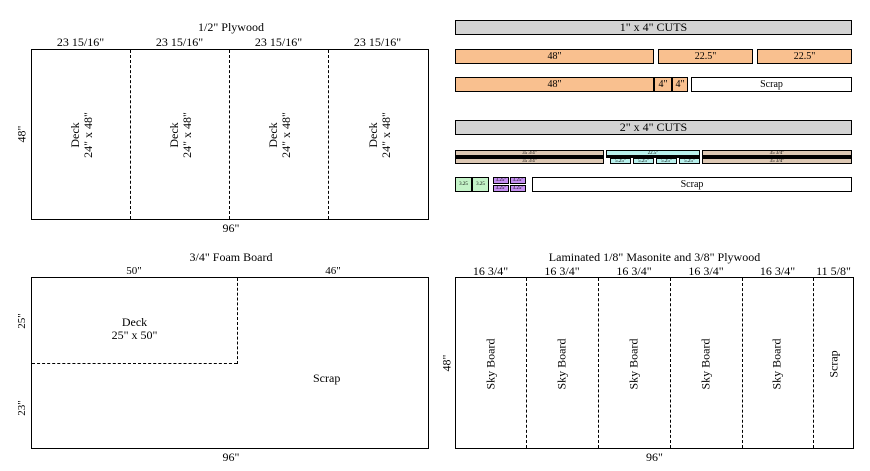 The width and height of the screenshot is (870, 471). What do you see at coordinates (21, 408) in the screenshot?
I see `foam-left-bottom-label: 23"` at bounding box center [21, 408].